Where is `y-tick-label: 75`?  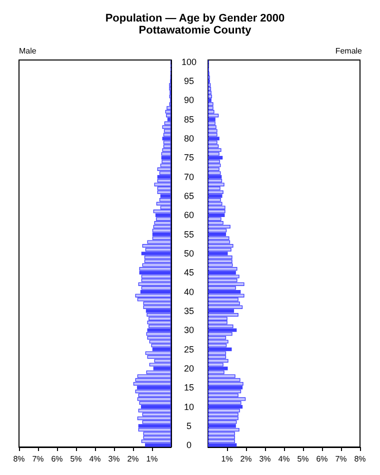
y-tick-label: 75 is located at coordinates (189, 157).